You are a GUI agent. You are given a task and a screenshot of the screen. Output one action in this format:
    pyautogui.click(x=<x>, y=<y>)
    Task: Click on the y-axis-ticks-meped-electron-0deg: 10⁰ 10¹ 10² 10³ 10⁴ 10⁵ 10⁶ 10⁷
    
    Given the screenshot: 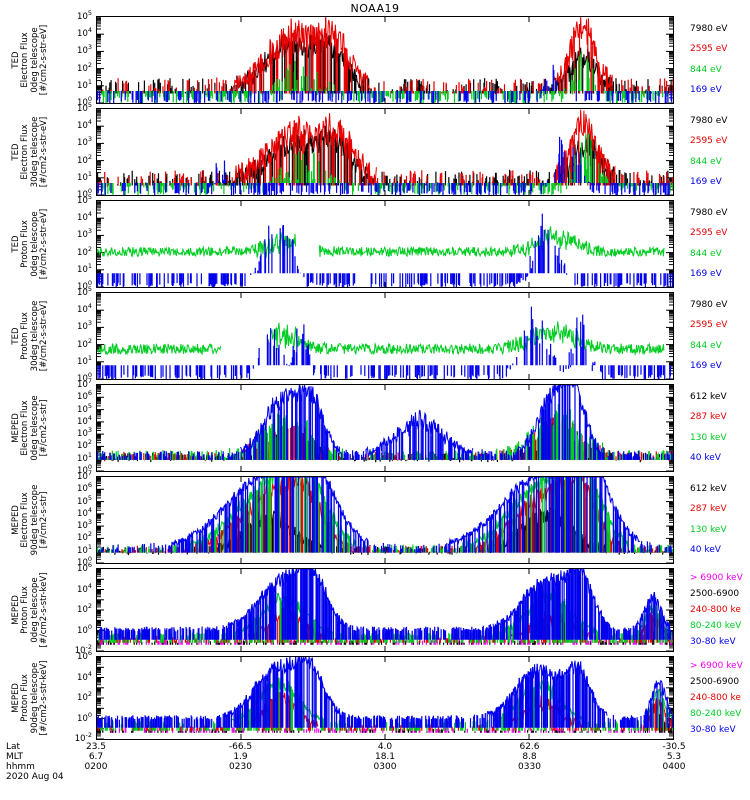 What is the action you would take?
    pyautogui.click(x=72, y=427)
    